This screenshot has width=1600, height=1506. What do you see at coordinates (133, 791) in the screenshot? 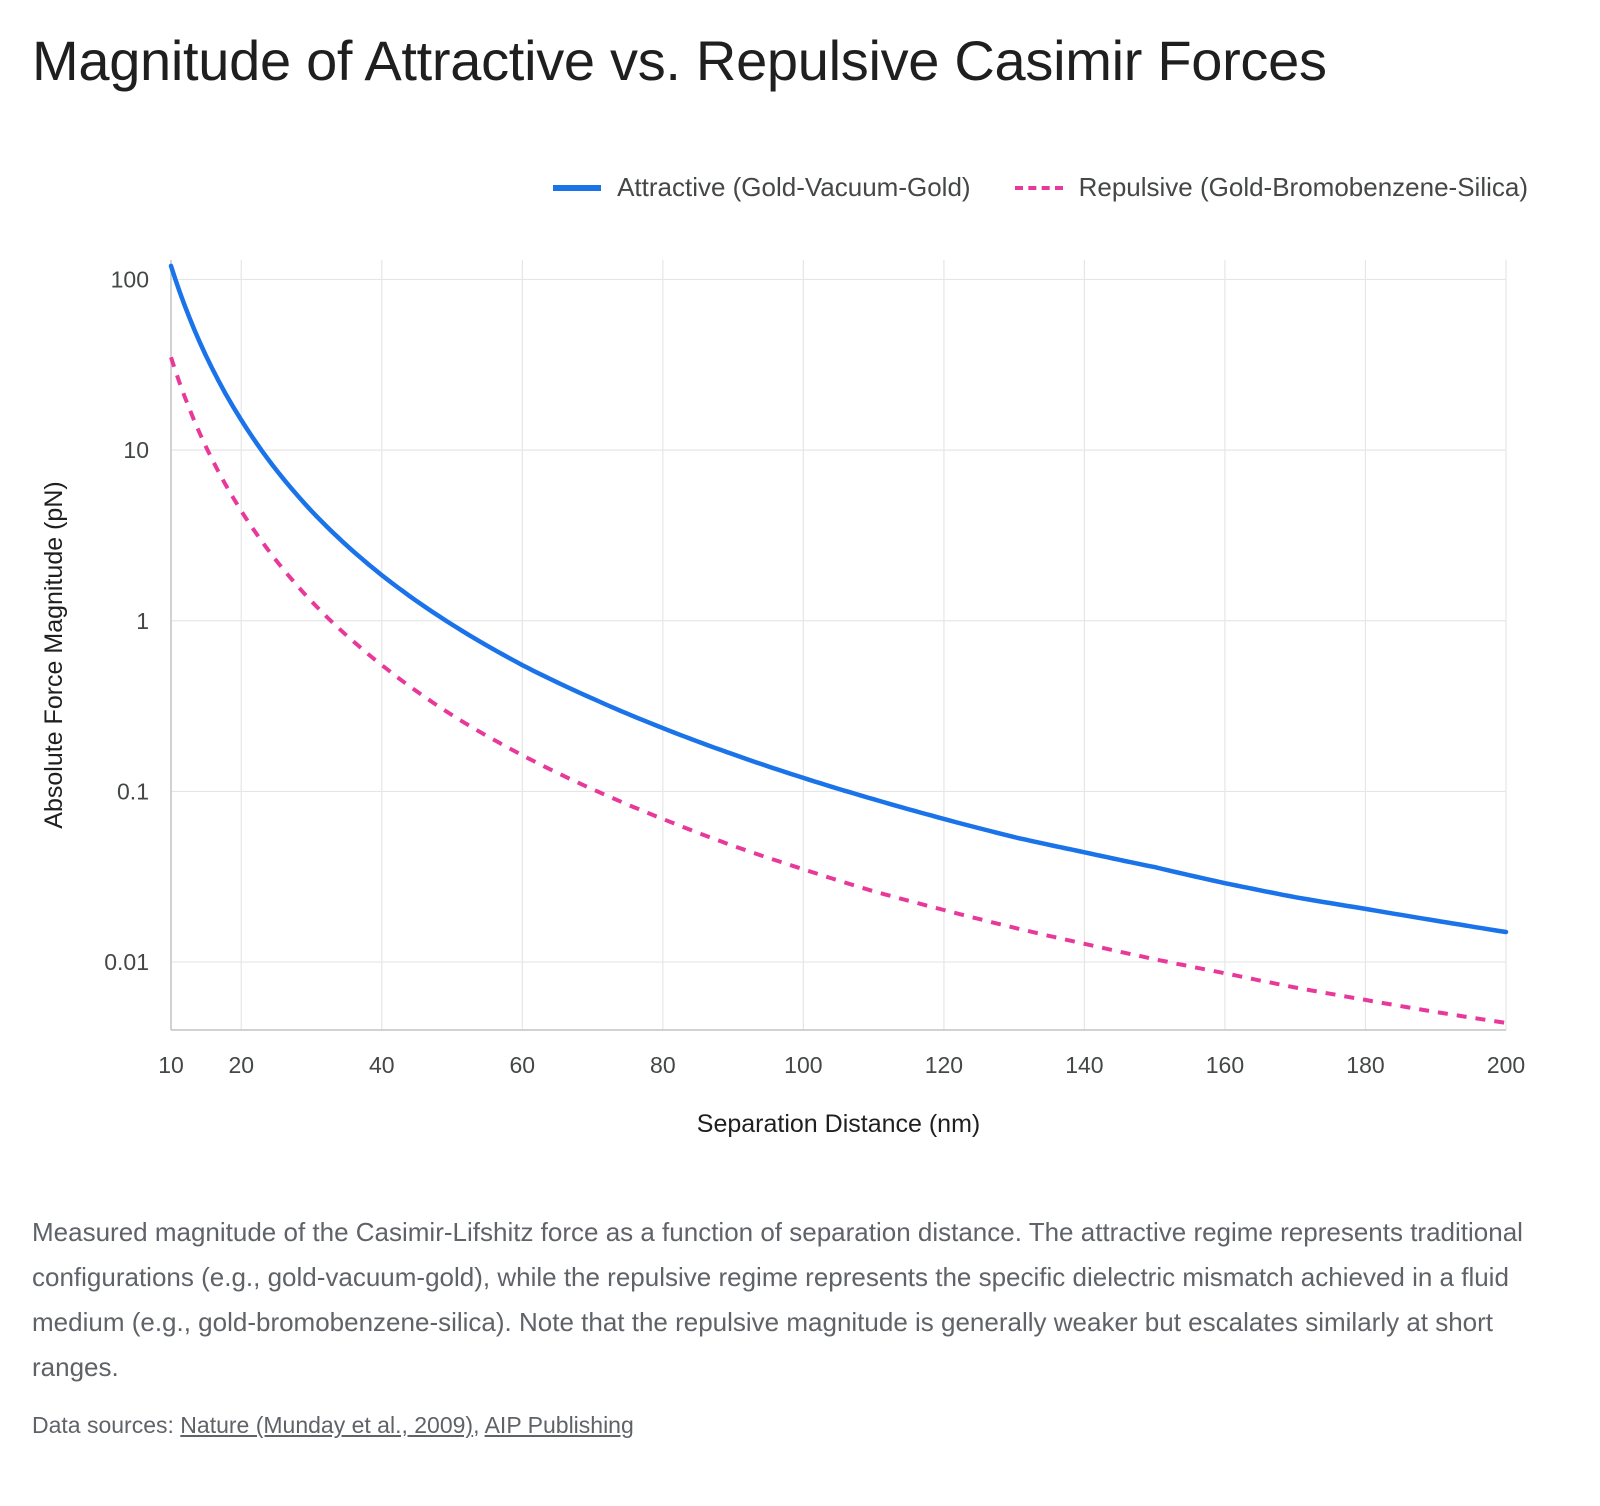
I see `y-tick-label: 0.1` at bounding box center [133, 791].